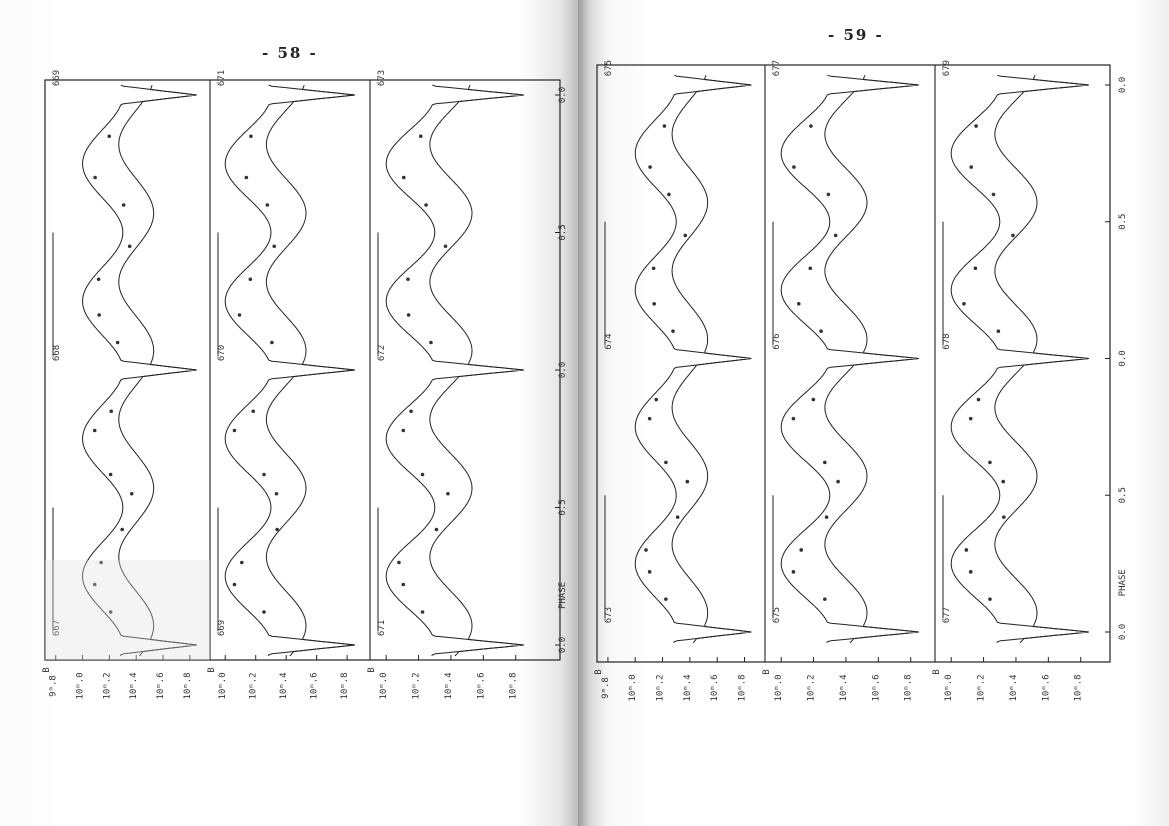 This screenshot has height=826, width=1169. I want to click on cycle-label: 676, so click(777, 341).